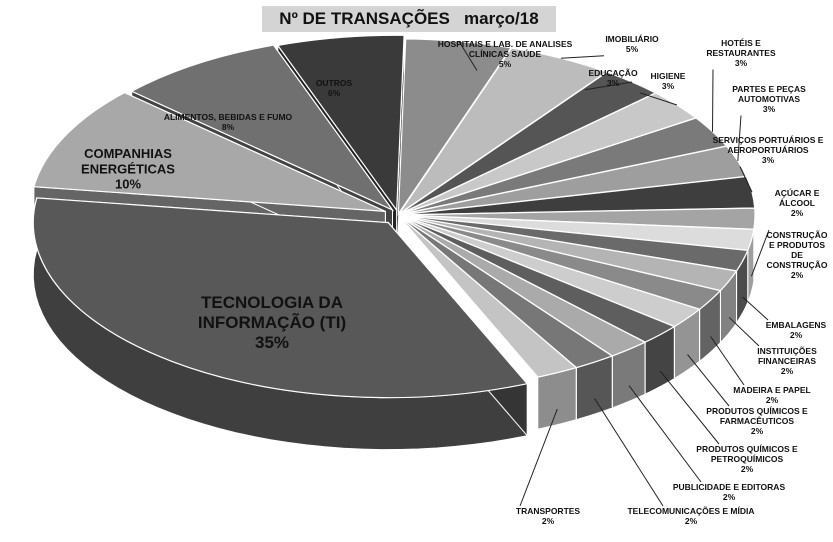 Image resolution: width=833 pixels, height=542 pixels. Describe the element at coordinates (741, 53) in the screenshot. I see `slice-label: HOTÉIS E RESTAURANTES 3%` at that location.